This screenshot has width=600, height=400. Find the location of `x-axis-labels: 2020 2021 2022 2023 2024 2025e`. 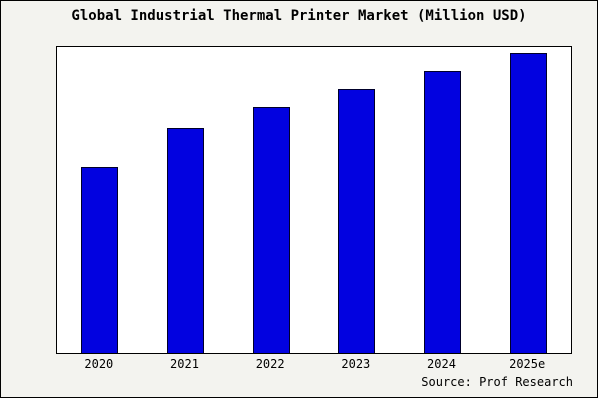

x-axis-labels: 2020 2021 2022 2023 2024 2025e is located at coordinates (314, 365).